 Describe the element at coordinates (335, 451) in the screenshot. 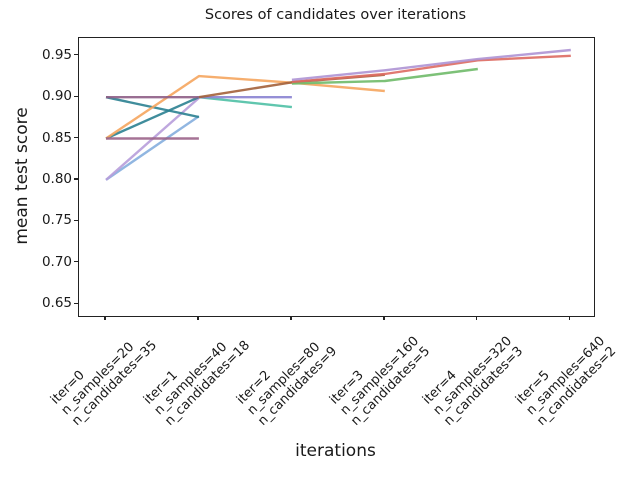

I see `x-axis-label: iterations` at that location.